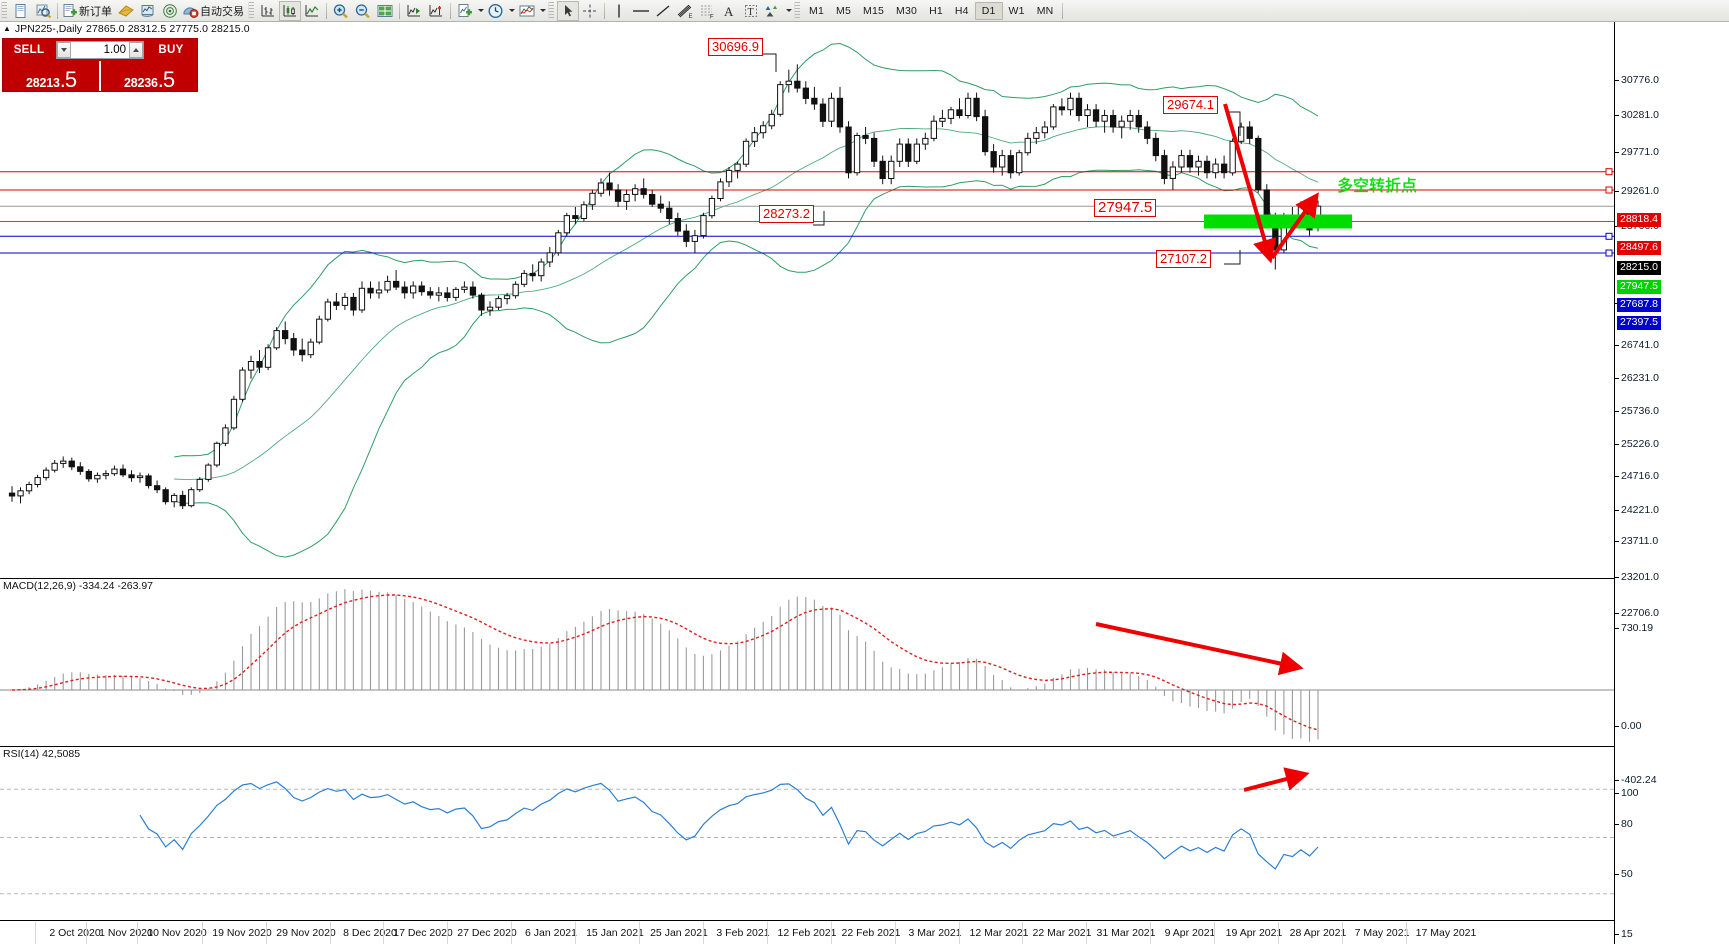  Describe the element at coordinates (290, 10) in the screenshot. I see `candlestick-chart-icon` at that location.